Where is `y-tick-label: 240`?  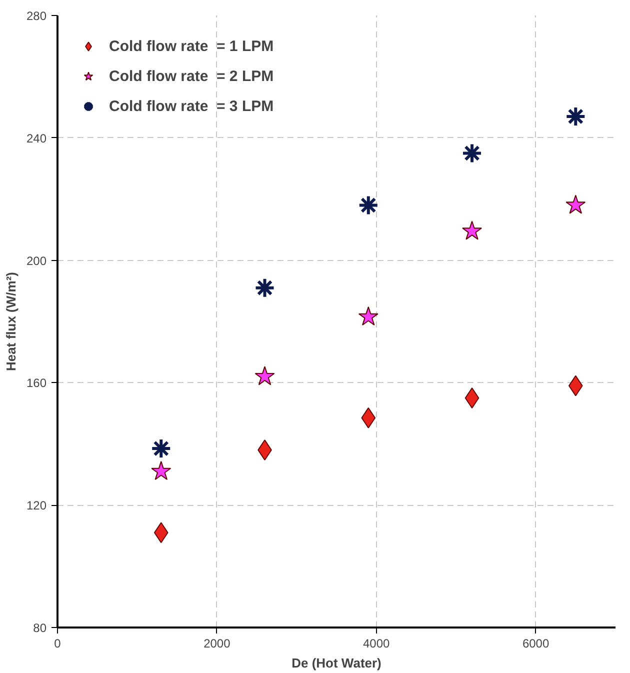 y-tick-label: 240 is located at coordinates (36, 138).